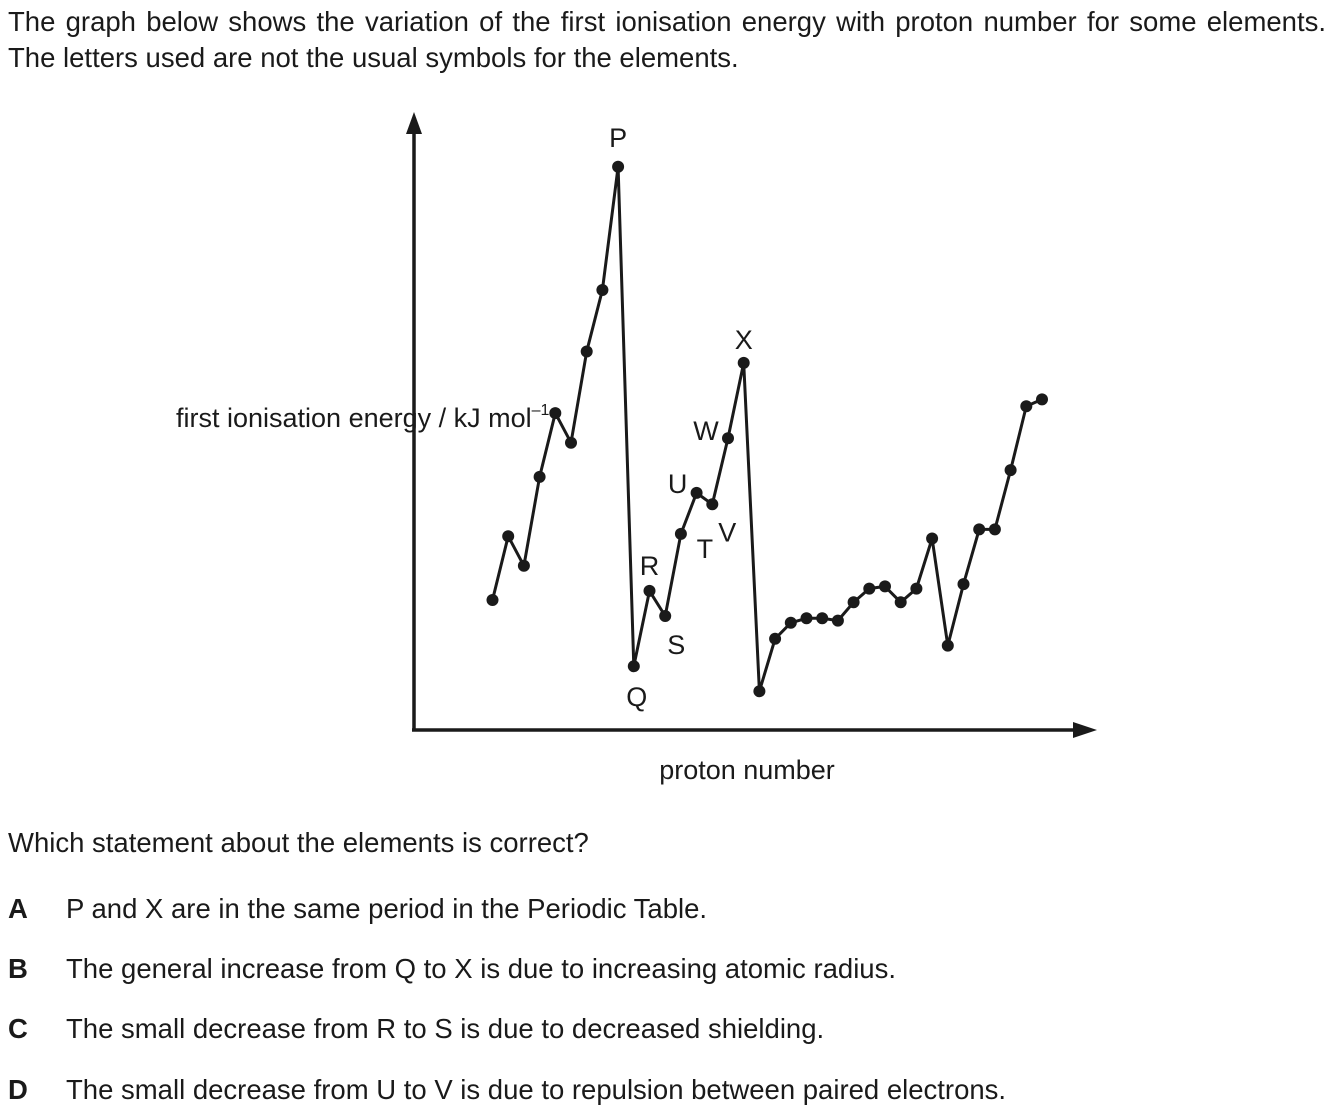  Describe the element at coordinates (618, 138) in the screenshot. I see `point-label-p: P` at that location.